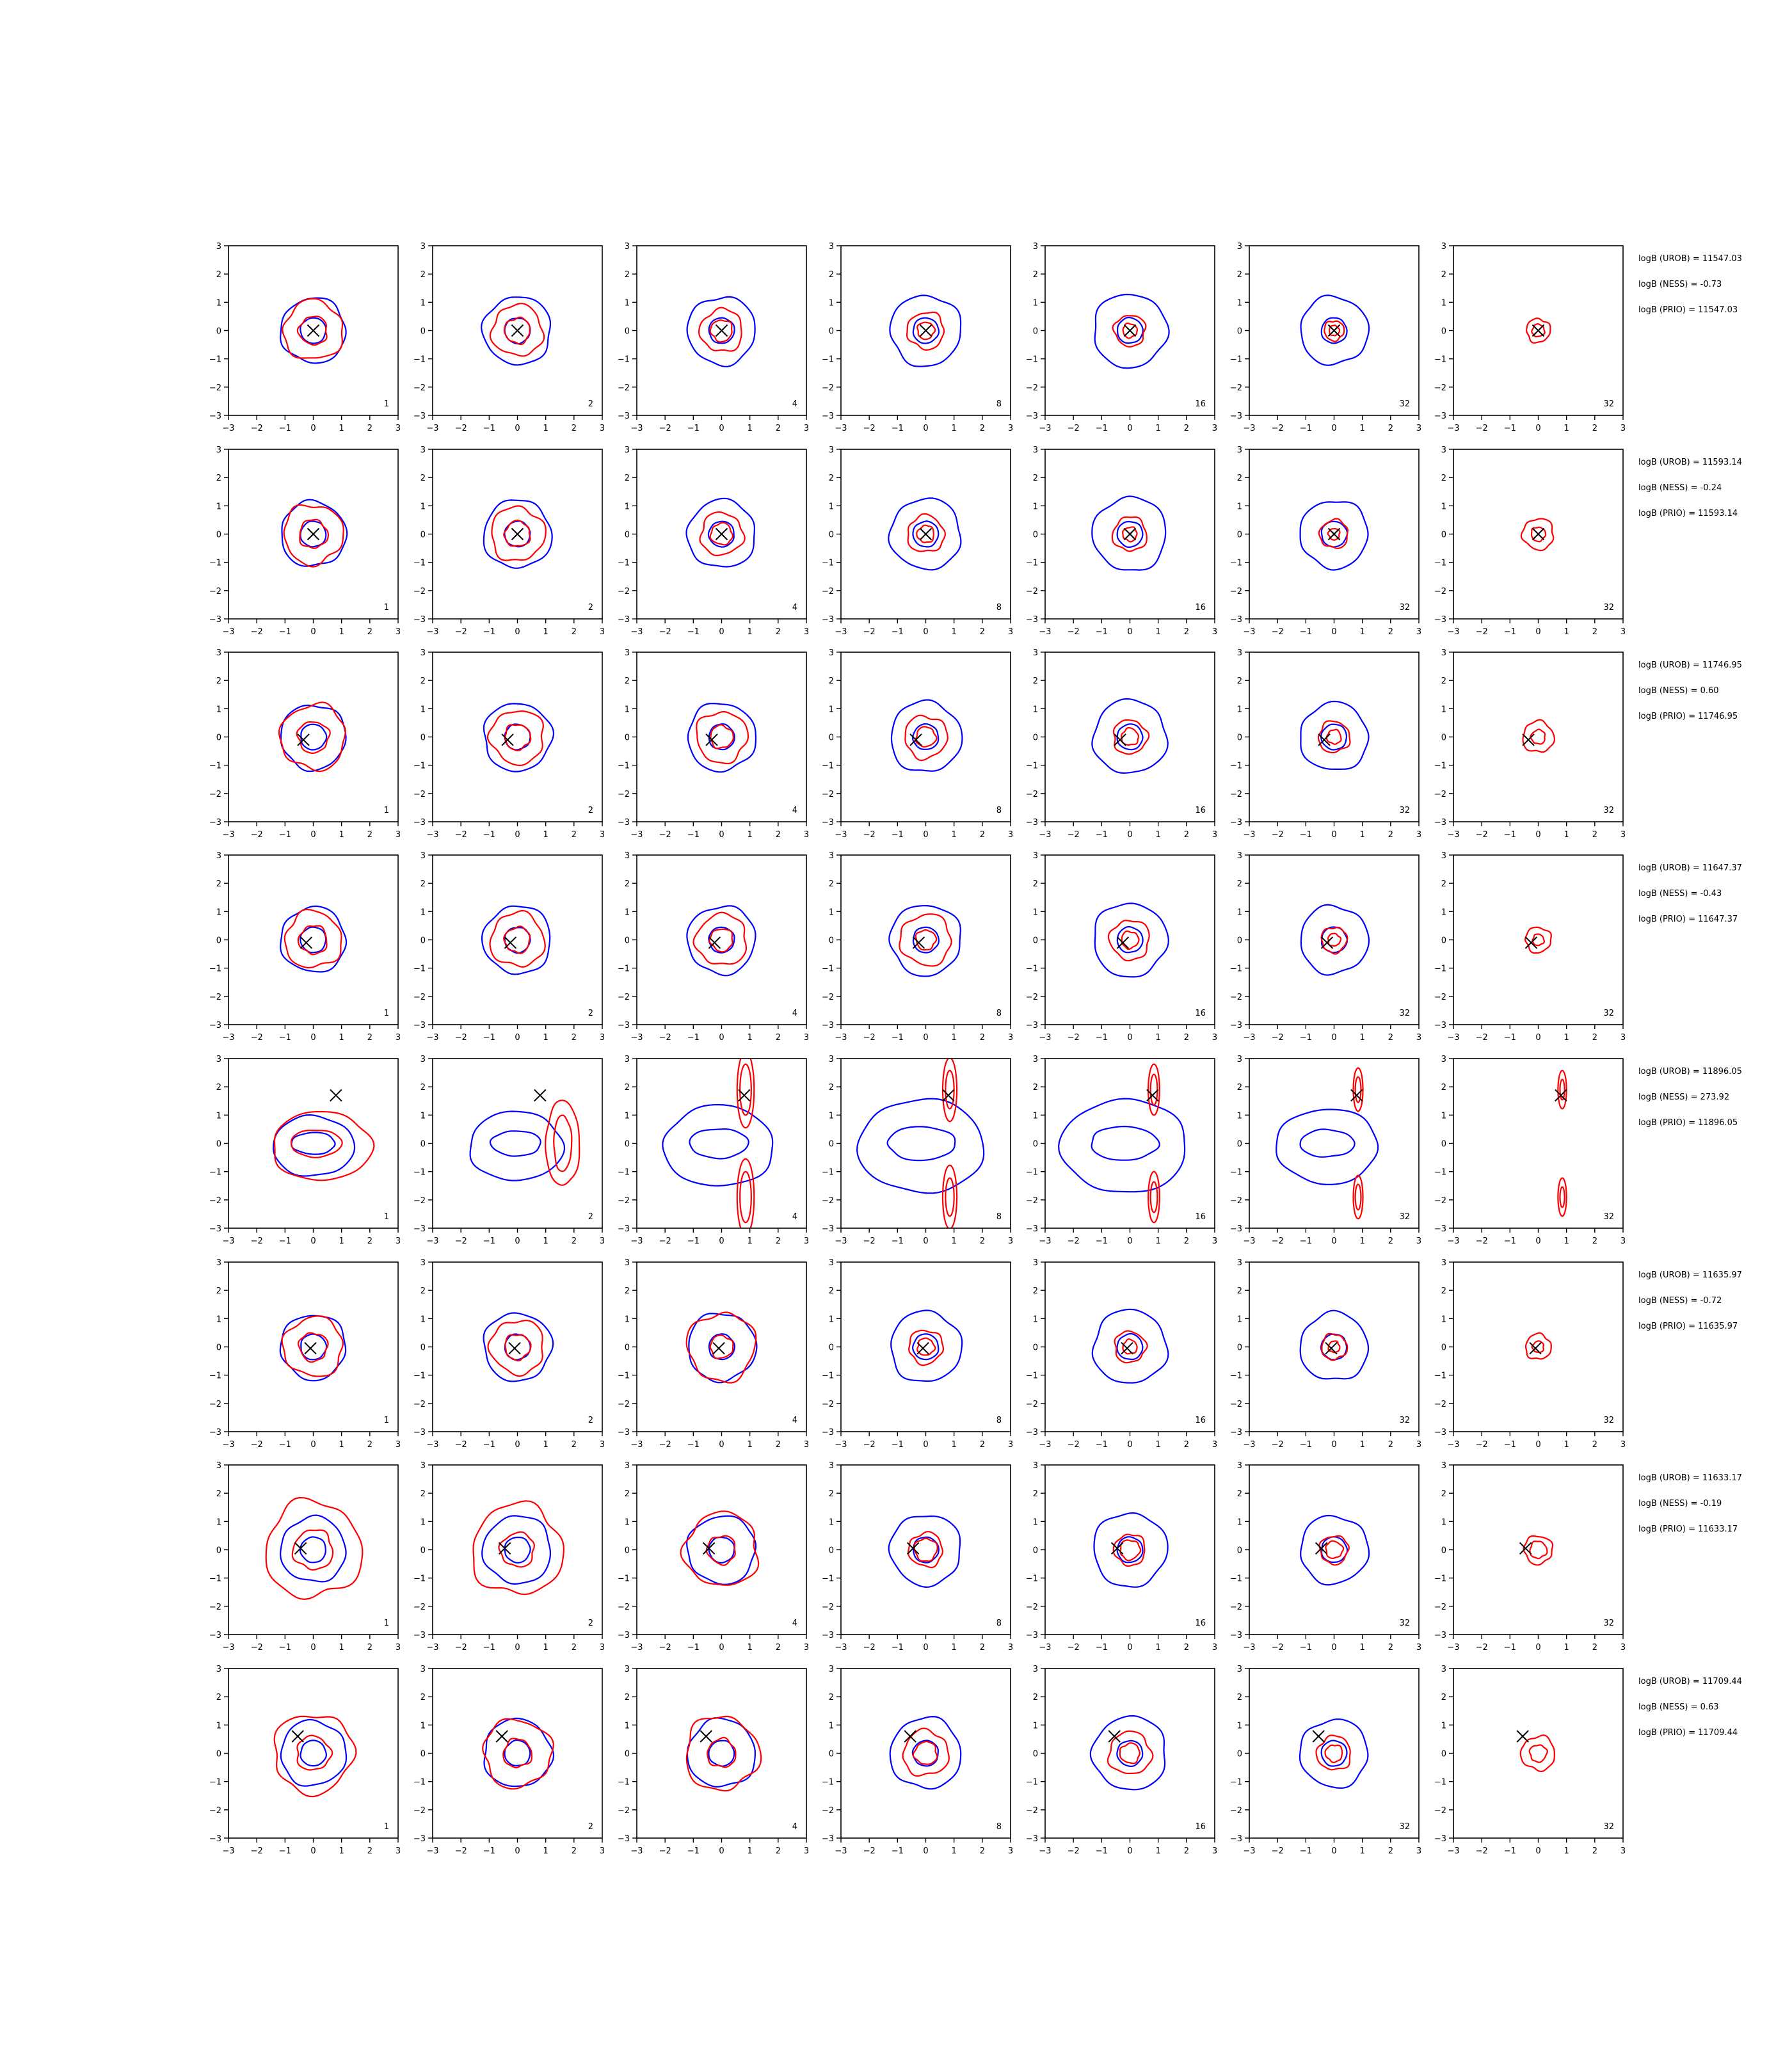  Describe the element at coordinates (713, 541) in the screenshot. I see `panel-r2-c3: −3 −2 −1 0 1 2 3 −3 −2 −1 0 1 2 3 4` at that location.